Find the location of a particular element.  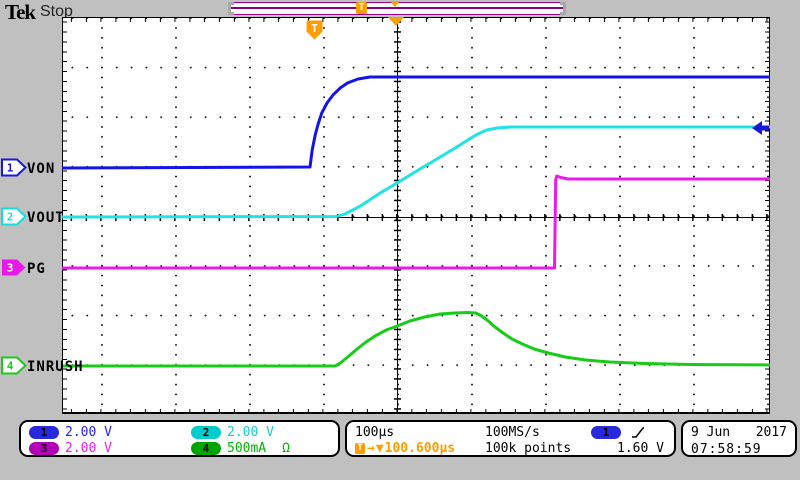

year-text: 2017 is located at coordinates (771, 432).